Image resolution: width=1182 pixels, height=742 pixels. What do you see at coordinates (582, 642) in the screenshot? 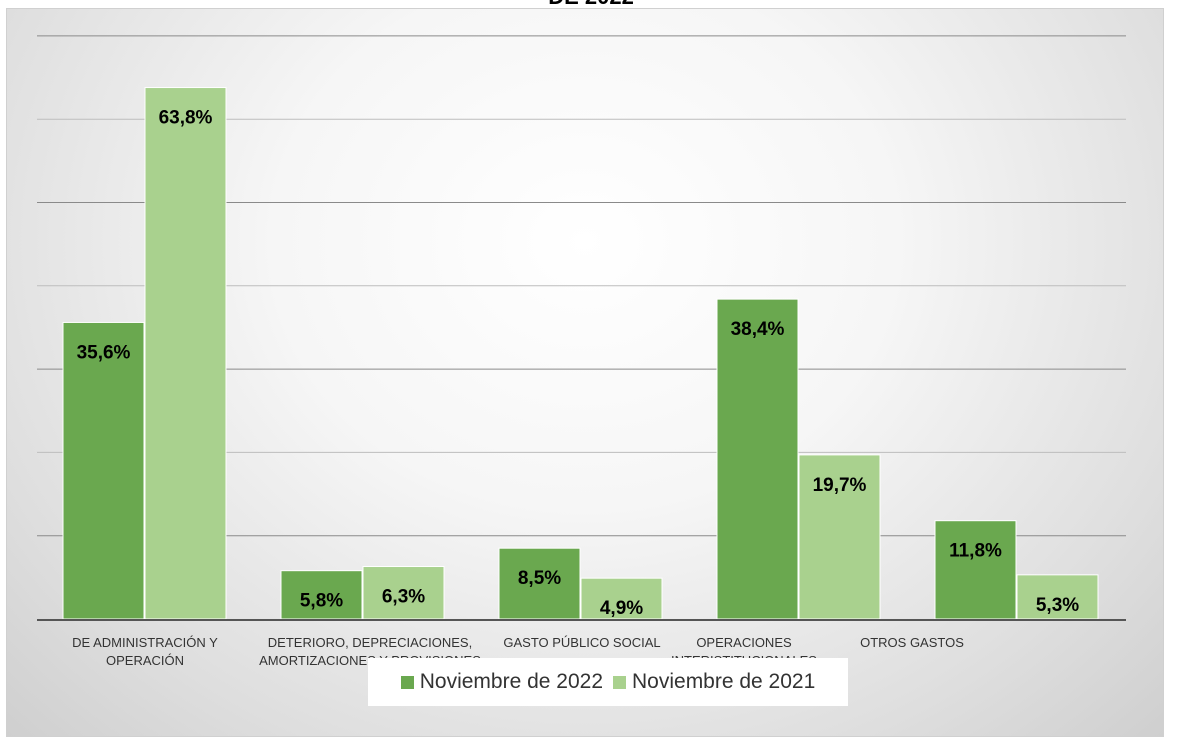
I see `category-label-3: GASTO PÚBLICO SOCIAL` at bounding box center [582, 642].